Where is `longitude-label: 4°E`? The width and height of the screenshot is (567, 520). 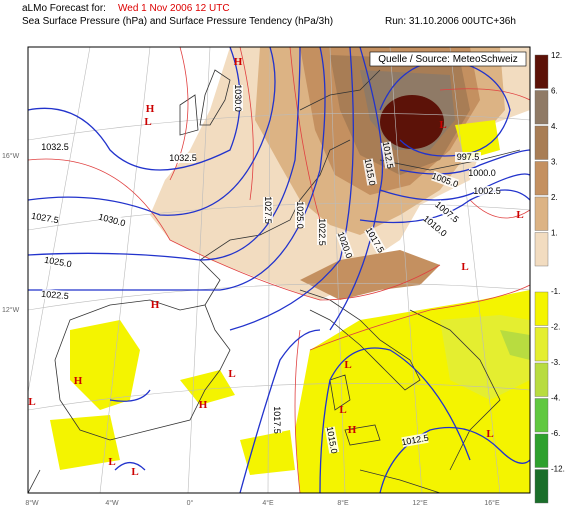 longitude-label: 4°E is located at coordinates (268, 503).